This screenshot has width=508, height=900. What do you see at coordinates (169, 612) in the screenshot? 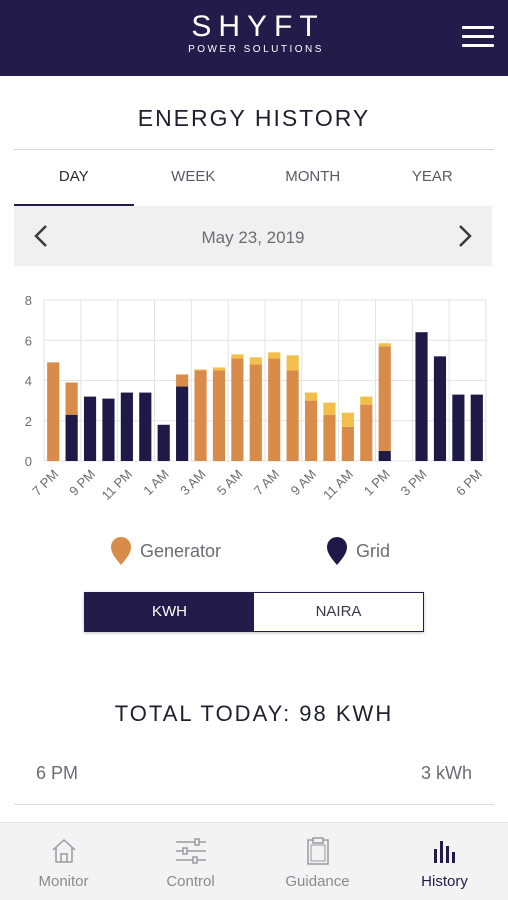
I see `kwh-toggle-button: KWH` at bounding box center [169, 612].